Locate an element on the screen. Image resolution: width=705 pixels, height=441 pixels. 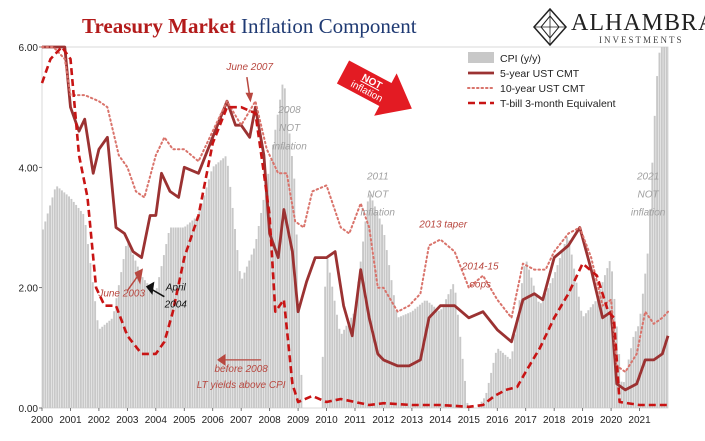
annotation-label: NOT is located at coordinates (649, 194).